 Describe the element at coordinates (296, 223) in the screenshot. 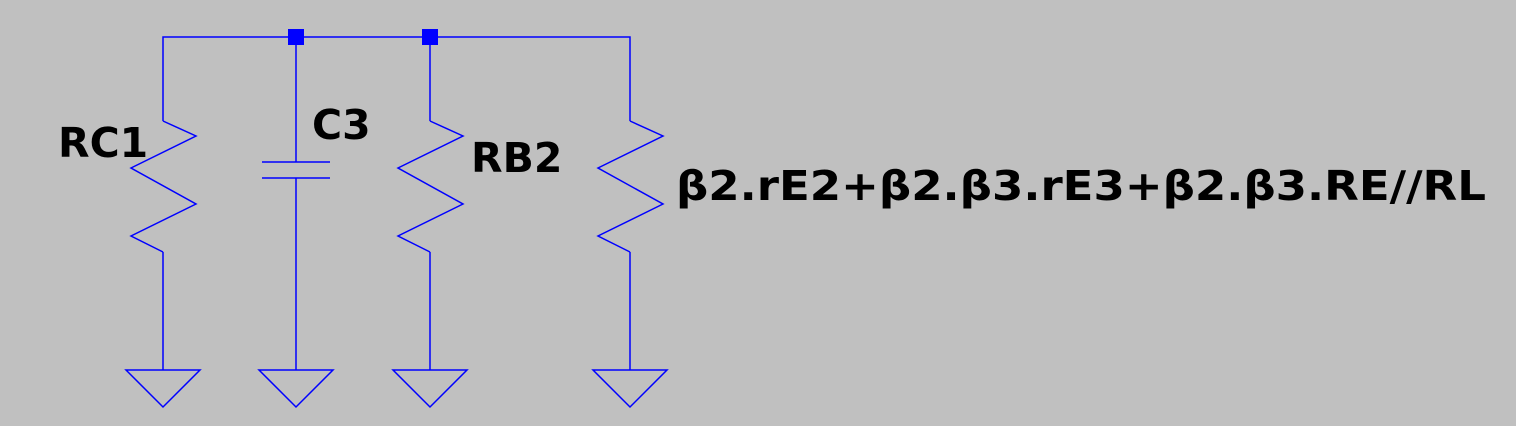

I see `branch-c3` at that location.